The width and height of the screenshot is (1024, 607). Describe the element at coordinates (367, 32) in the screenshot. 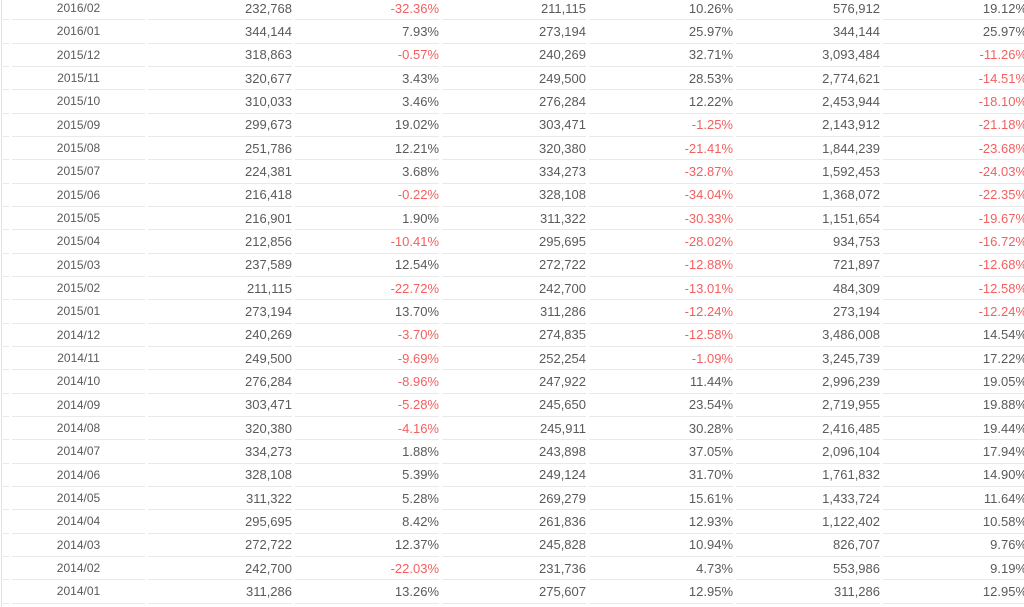

I see `percent-cell: 7.93%` at that location.